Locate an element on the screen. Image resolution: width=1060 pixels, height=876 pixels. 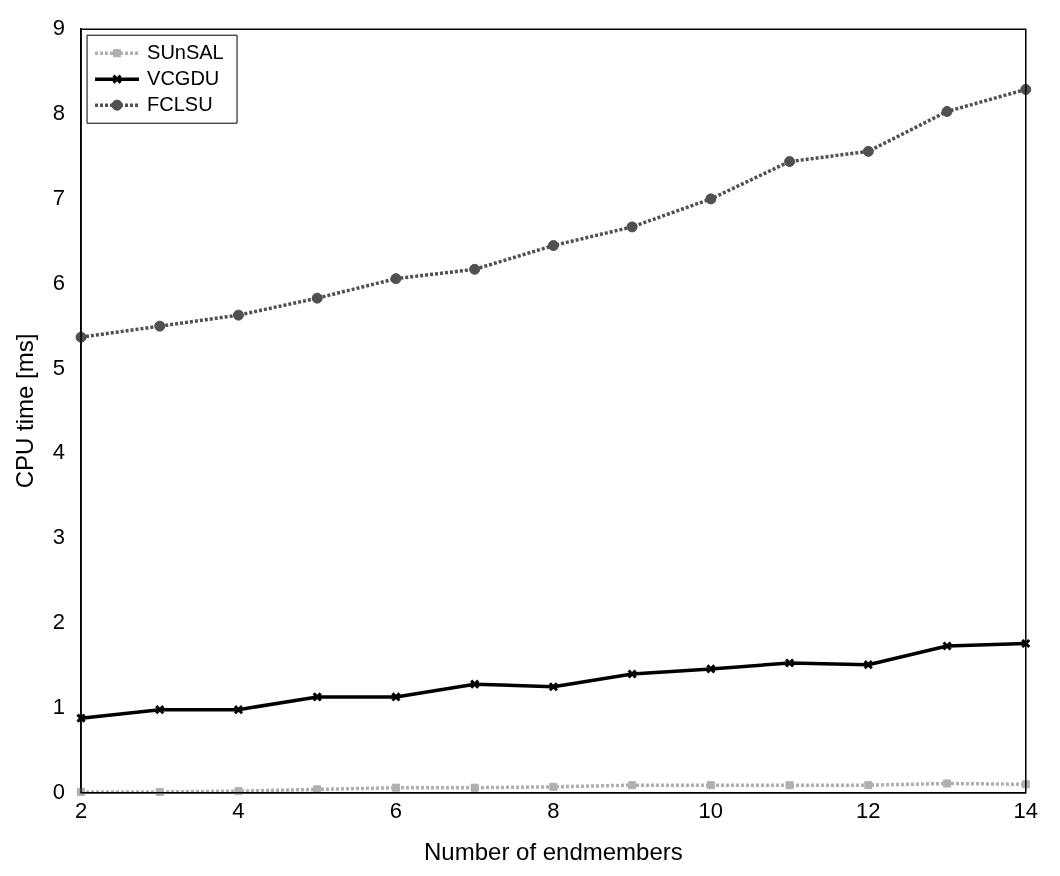
y-tick-label: 9 is located at coordinates (59, 28).